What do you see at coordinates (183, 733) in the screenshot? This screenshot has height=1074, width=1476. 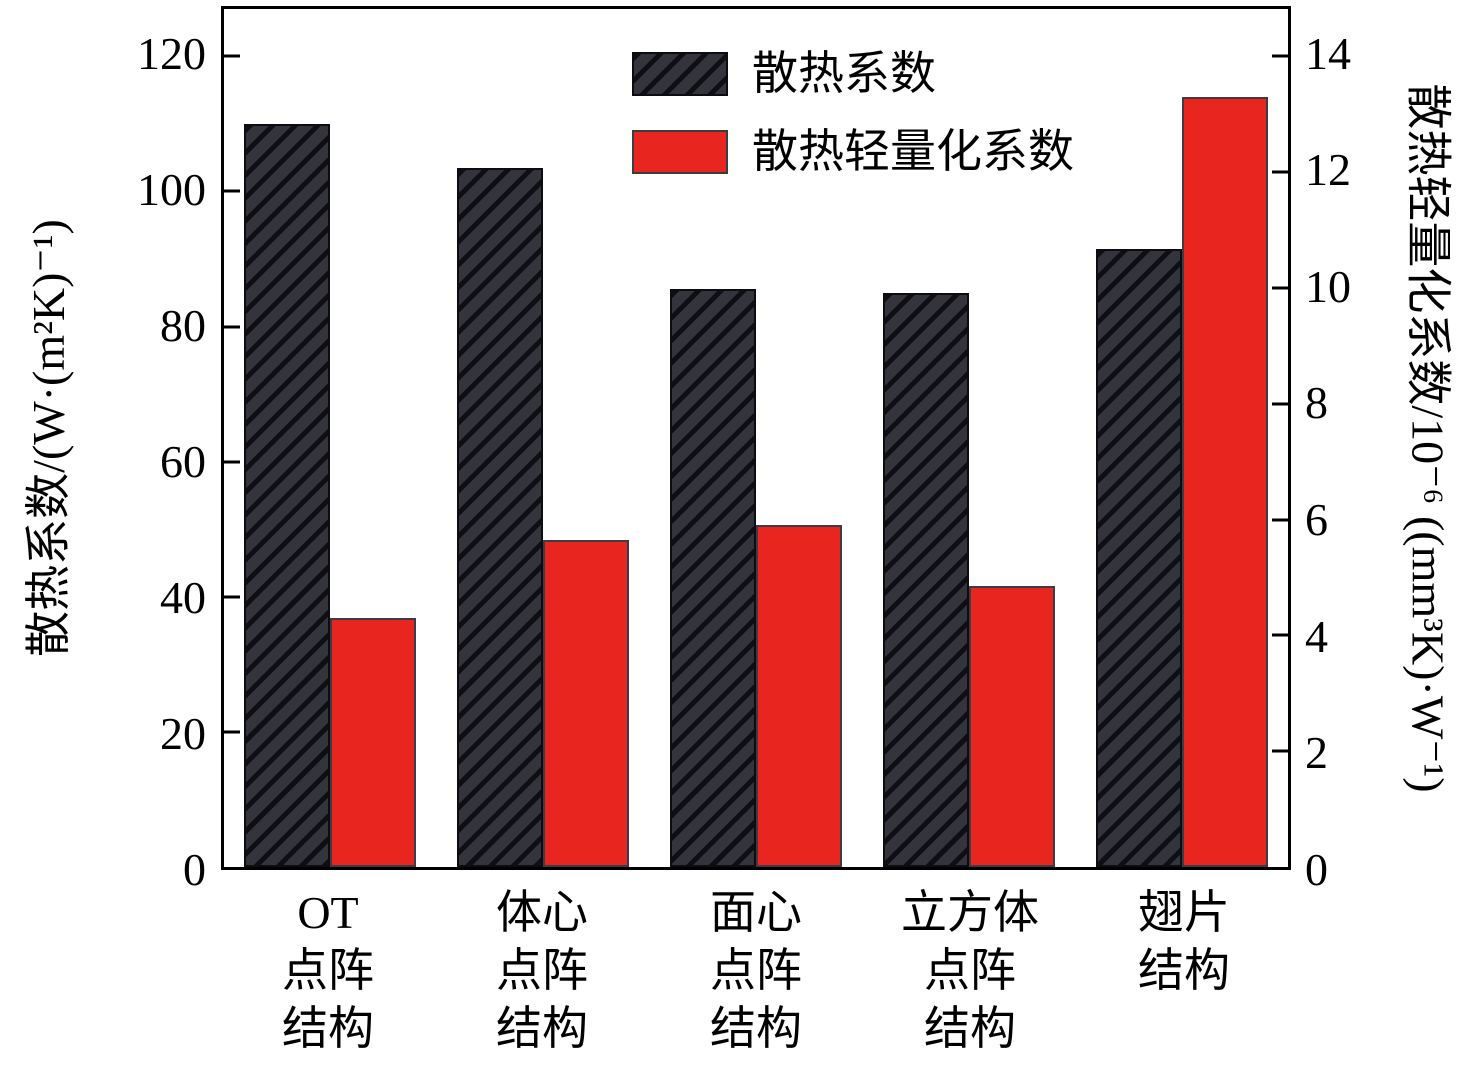 I see `left-tick-label: 20` at bounding box center [183, 733].